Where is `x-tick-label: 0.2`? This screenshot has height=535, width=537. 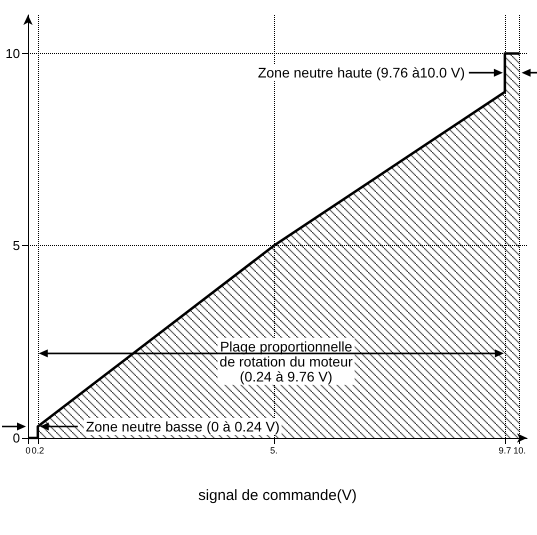 x-tick-label: 0.2 is located at coordinates (38, 451).